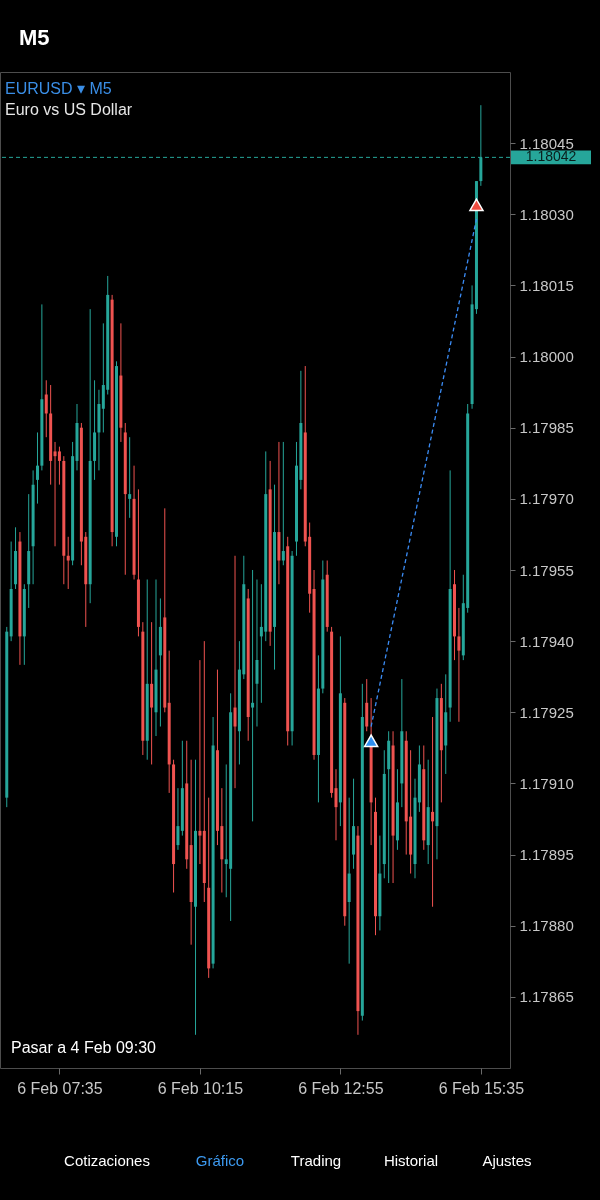 The image size is (600, 1200). I want to click on text: Ajustes, so click(507, 1160).